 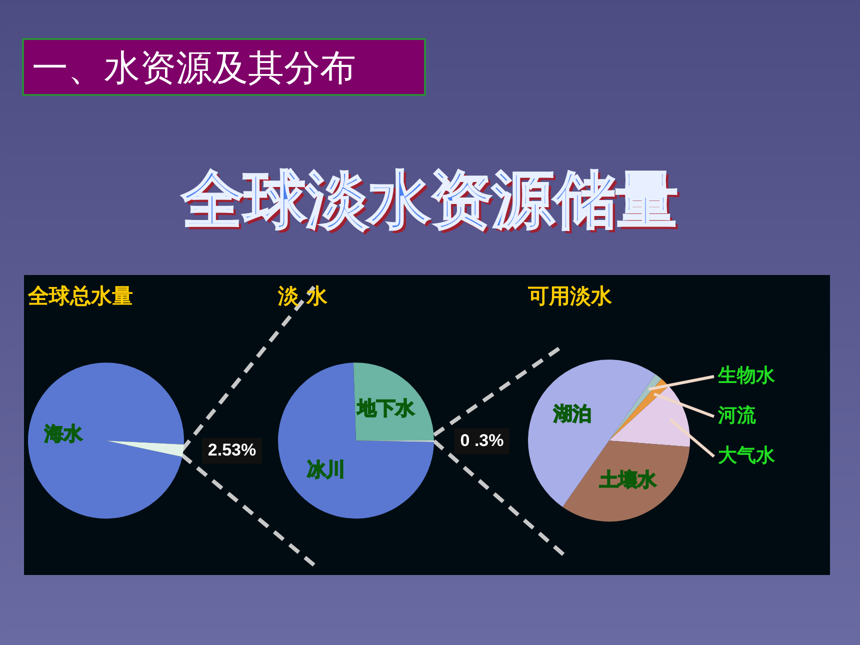 What do you see at coordinates (572, 413) in the screenshot?
I see `slice-label: 湖泊` at bounding box center [572, 413].